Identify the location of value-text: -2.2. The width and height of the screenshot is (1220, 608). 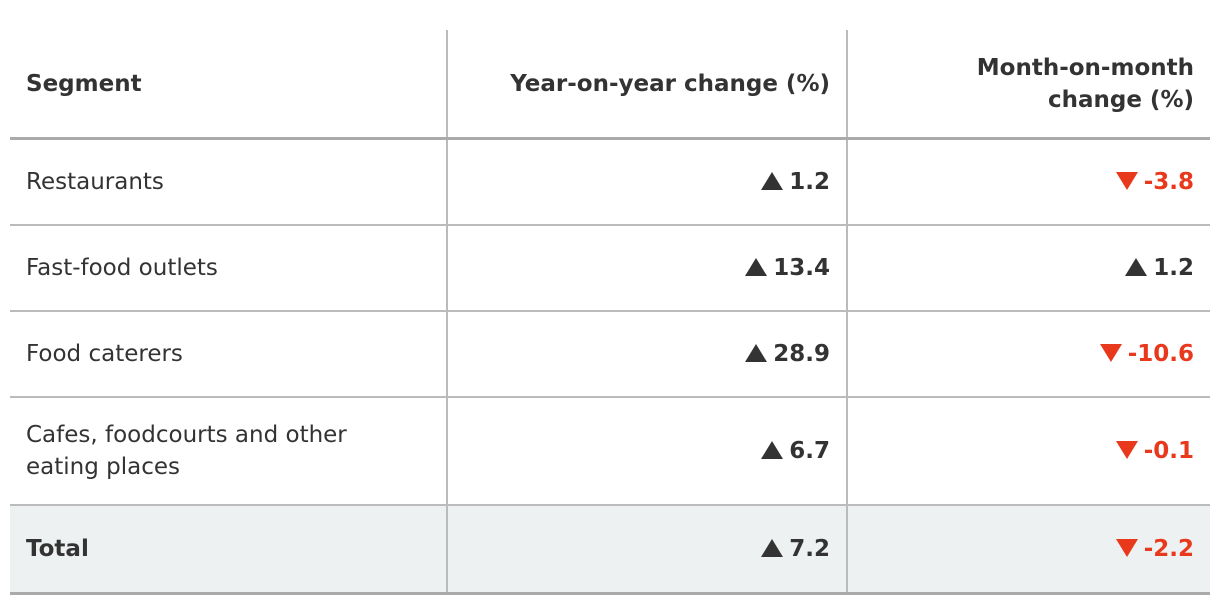
(1168, 549).